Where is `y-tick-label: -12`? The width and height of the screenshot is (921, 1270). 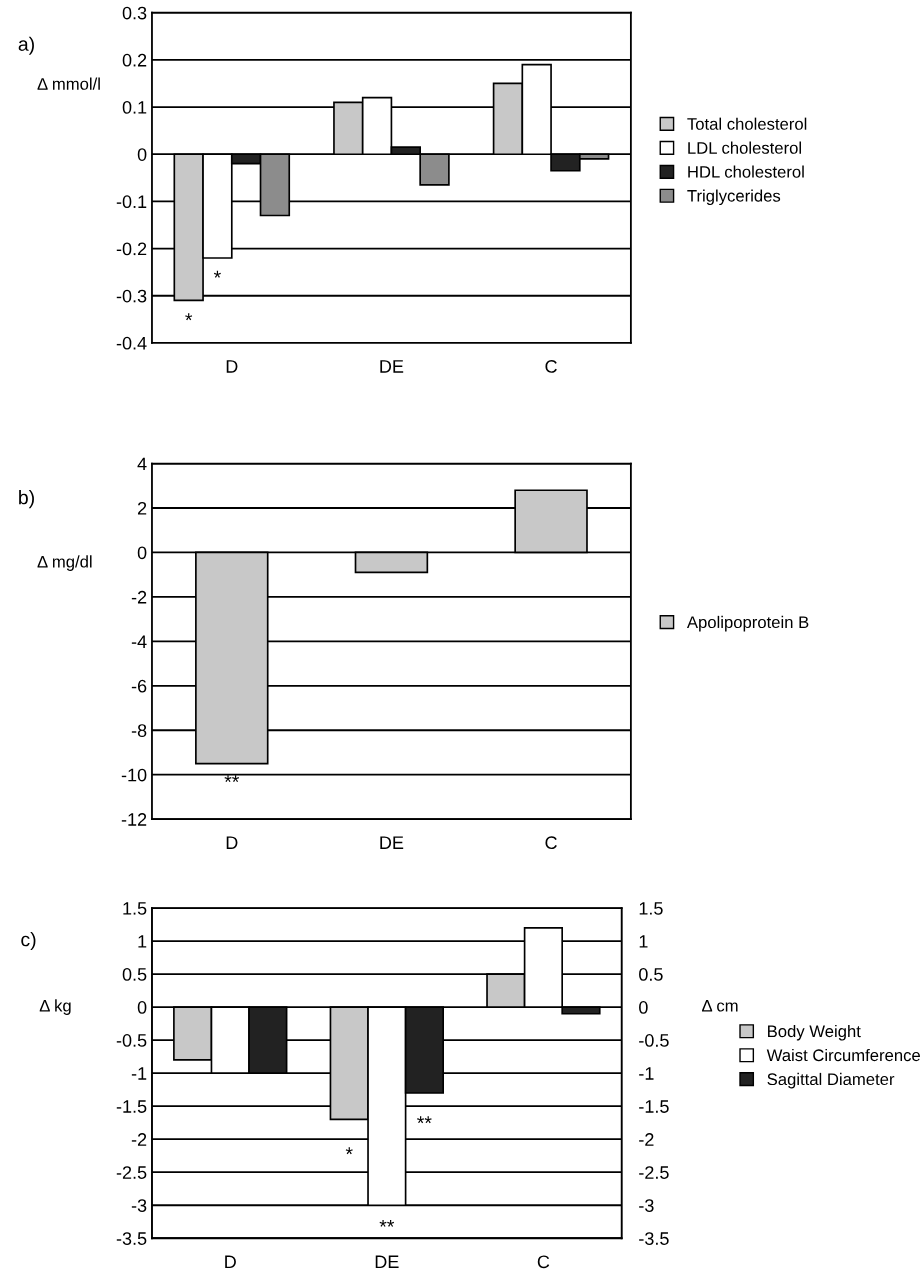
y-tick-label: -12 is located at coordinates (134, 819).